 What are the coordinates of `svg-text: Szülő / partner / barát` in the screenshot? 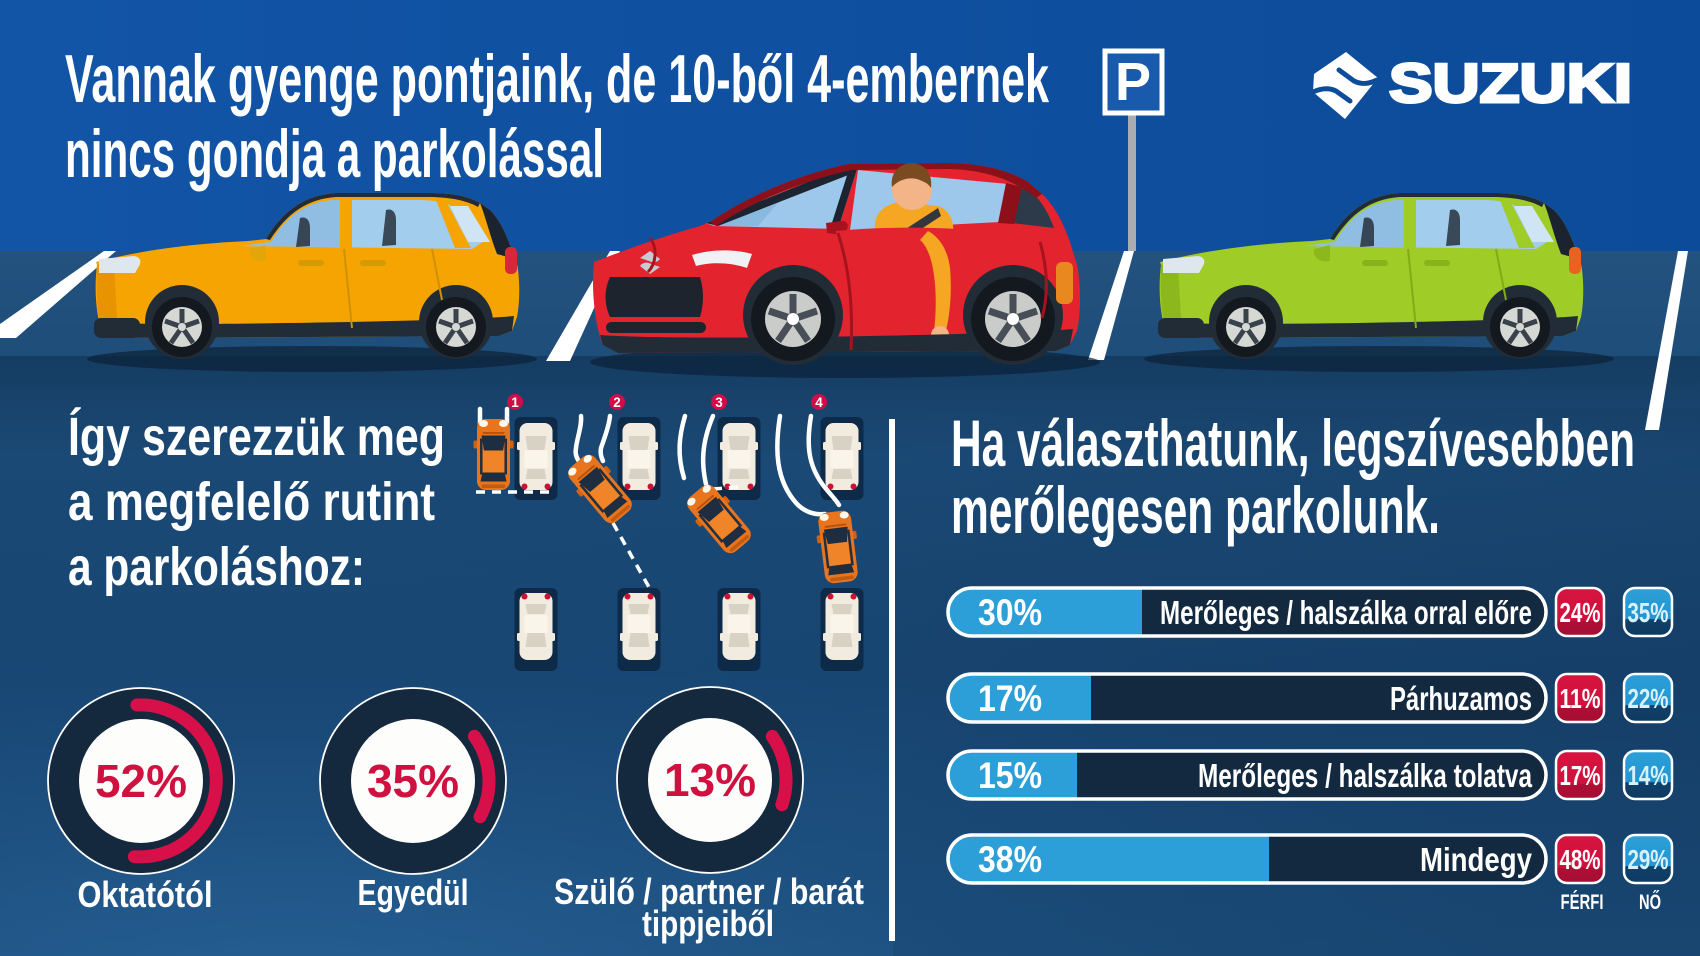 It's located at (709, 891).